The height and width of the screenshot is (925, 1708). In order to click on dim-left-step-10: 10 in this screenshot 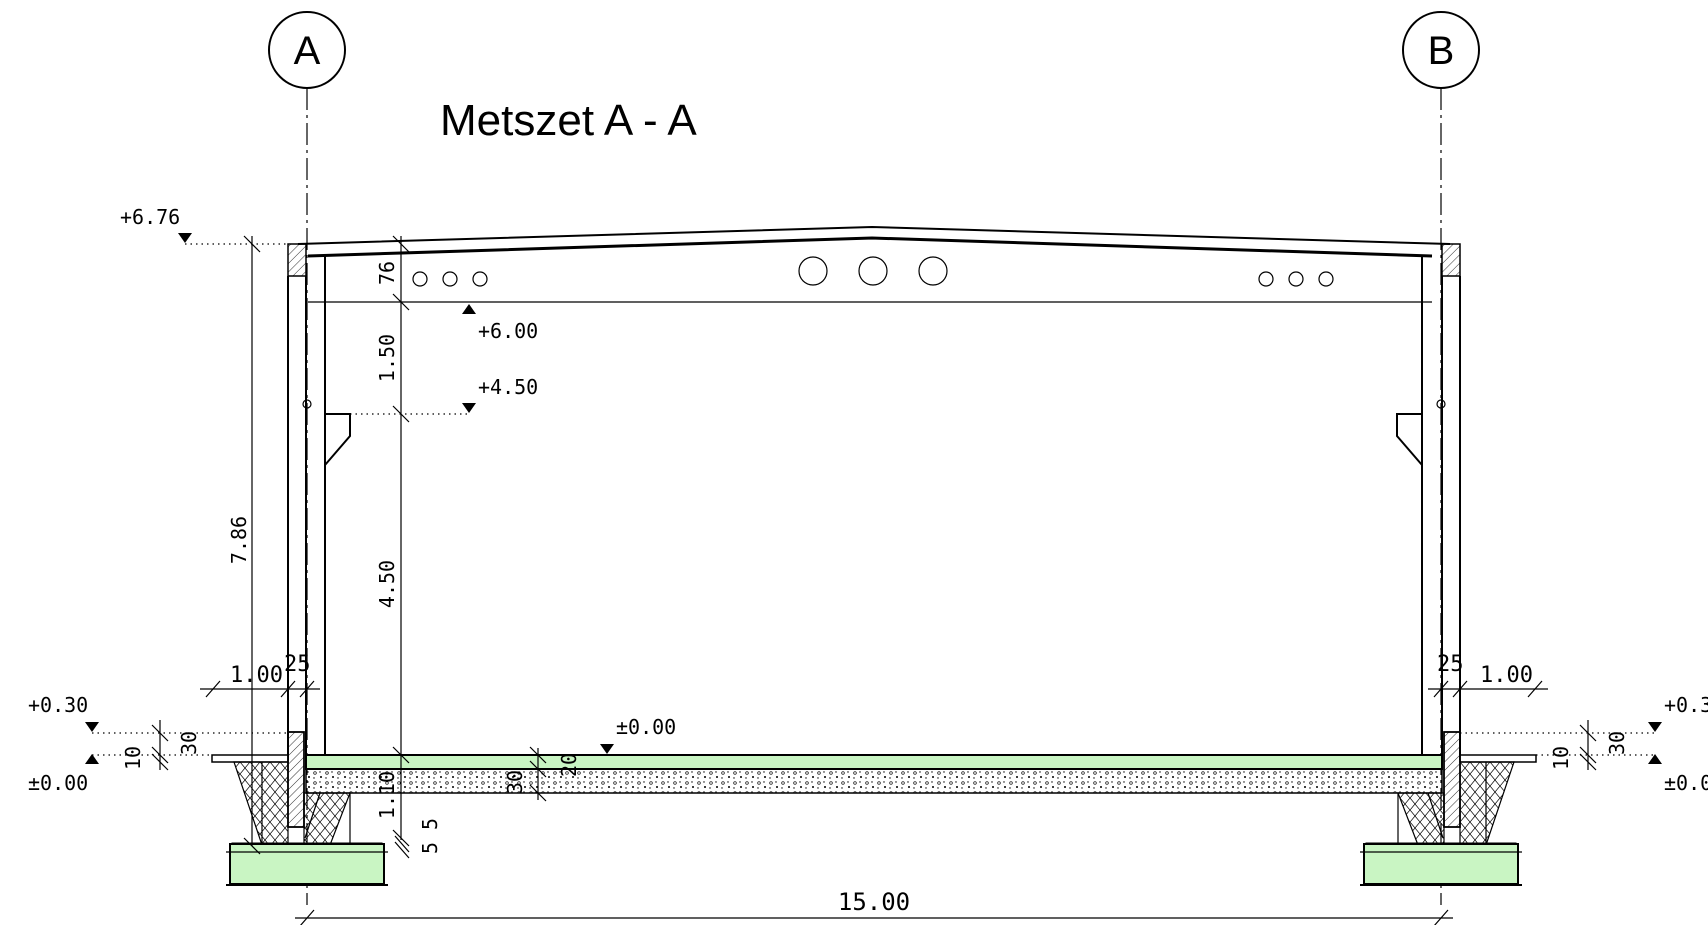, I will do `click(133, 758)`.